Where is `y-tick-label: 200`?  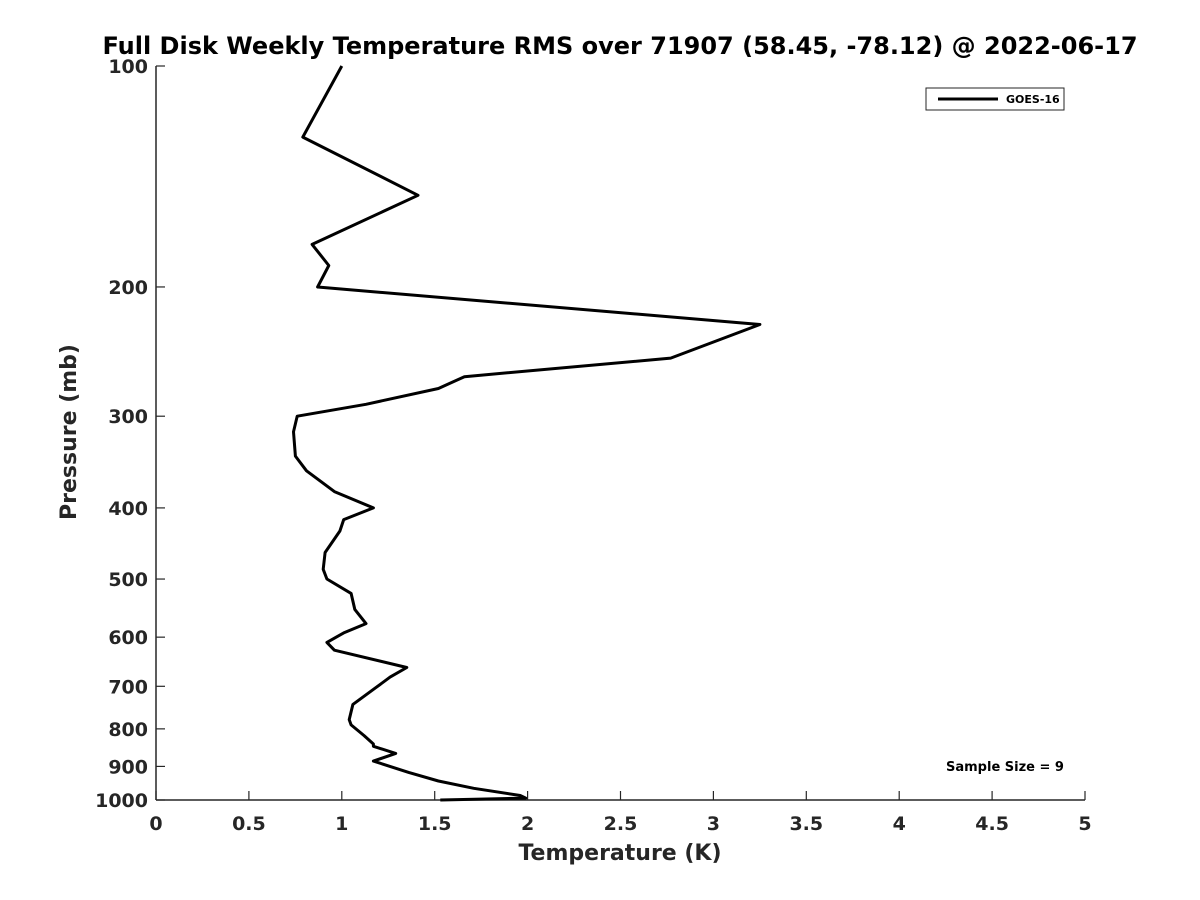 y-tick-label: 200 is located at coordinates (128, 288).